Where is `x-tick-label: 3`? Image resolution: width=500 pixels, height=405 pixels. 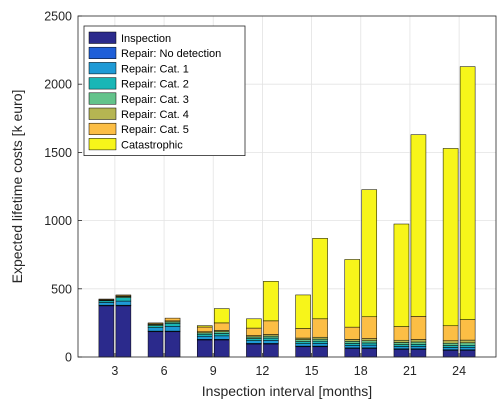 x-tick-label: 3 is located at coordinates (114, 371).